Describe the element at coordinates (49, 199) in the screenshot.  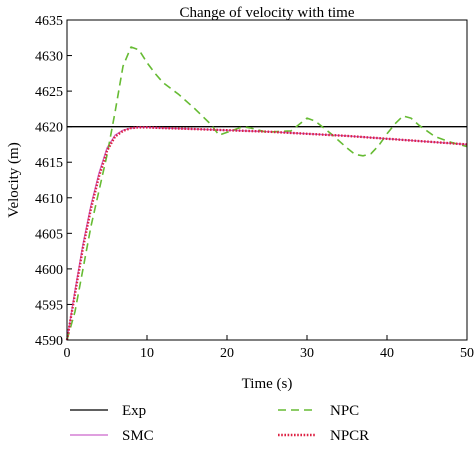
I see `y-tick-label: 4610` at that location.